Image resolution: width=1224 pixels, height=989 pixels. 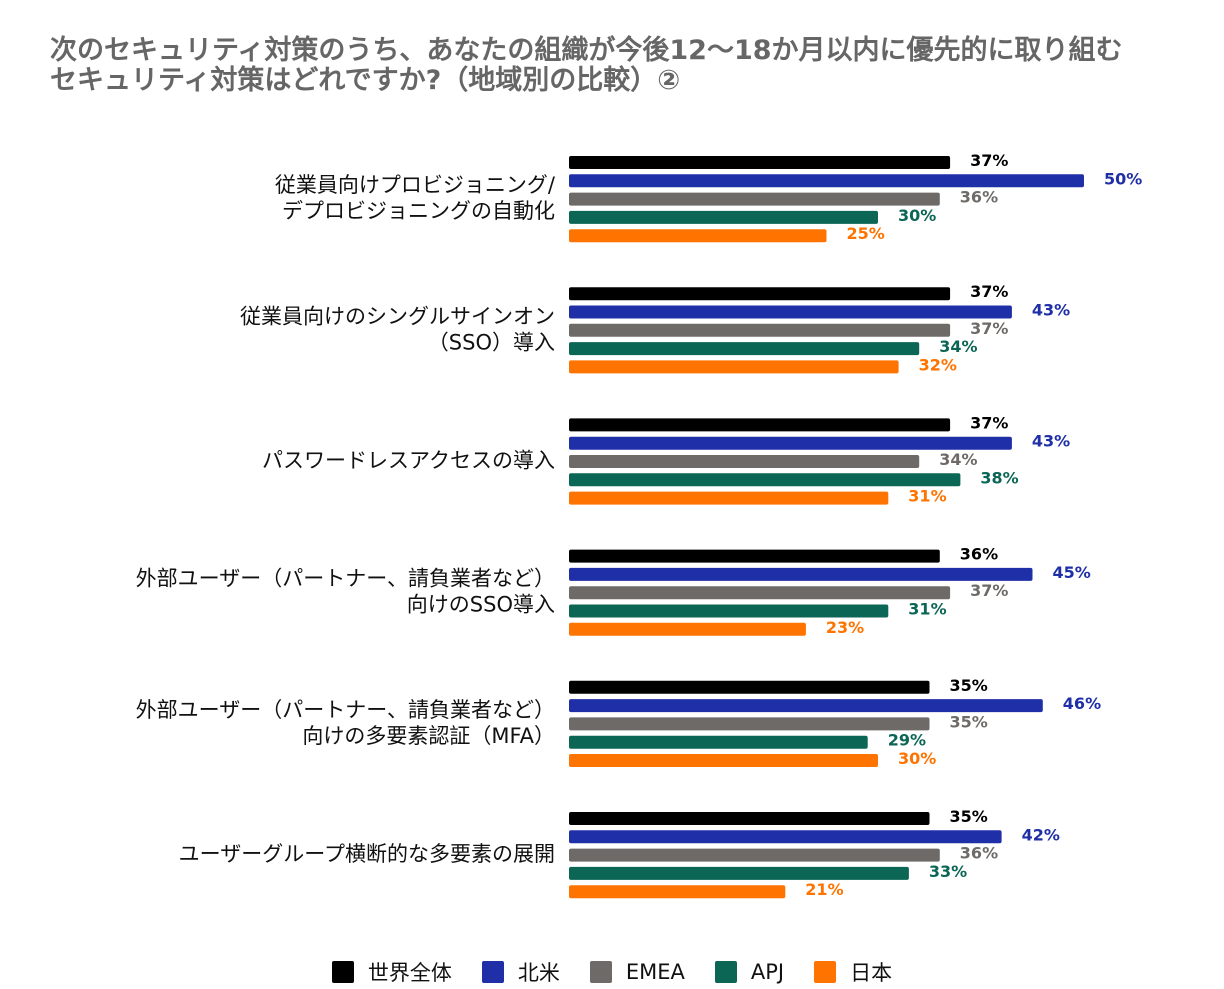 What do you see at coordinates (871, 973) in the screenshot?
I see `legend-label: 日本` at bounding box center [871, 973].